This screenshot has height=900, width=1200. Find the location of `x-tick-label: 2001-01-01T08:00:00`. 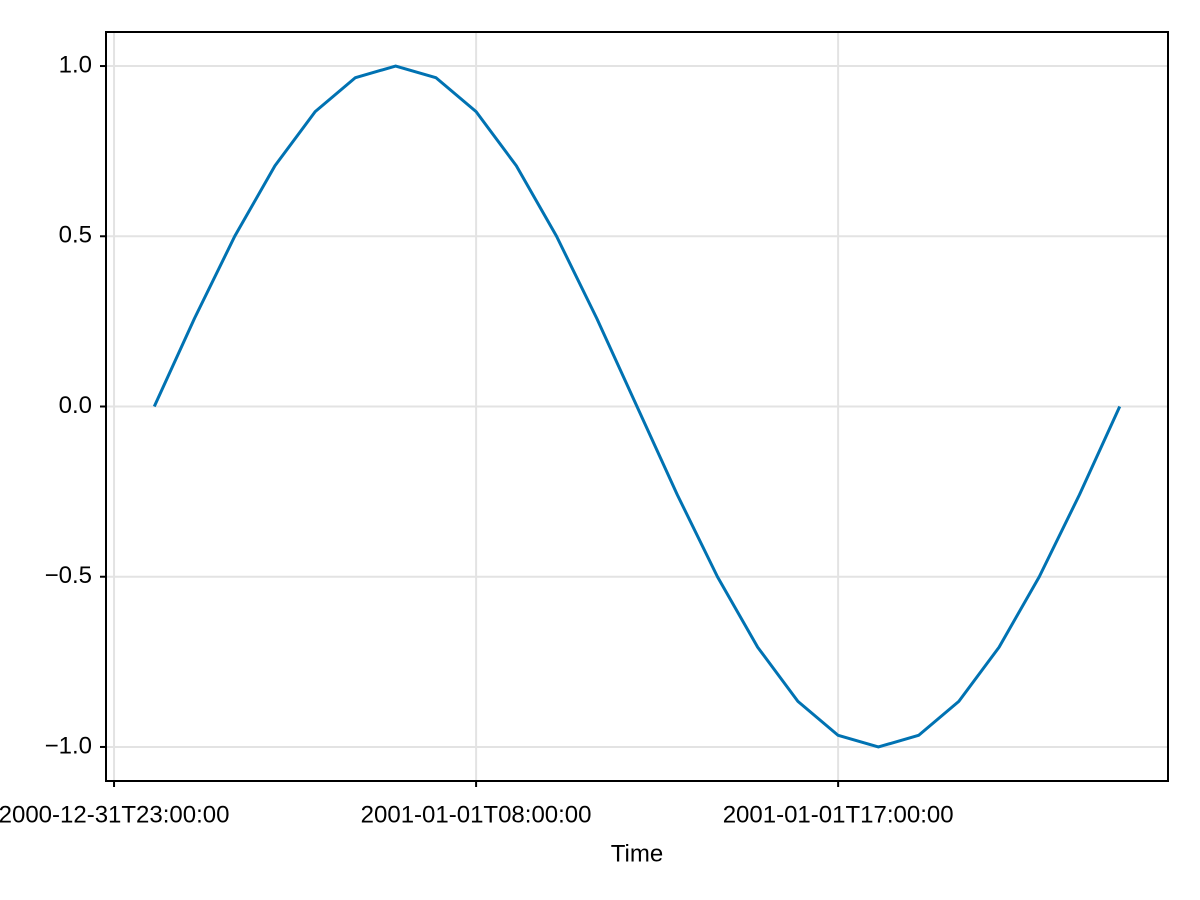

x-tick-label: 2001-01-01T08:00:00 is located at coordinates (476, 814).